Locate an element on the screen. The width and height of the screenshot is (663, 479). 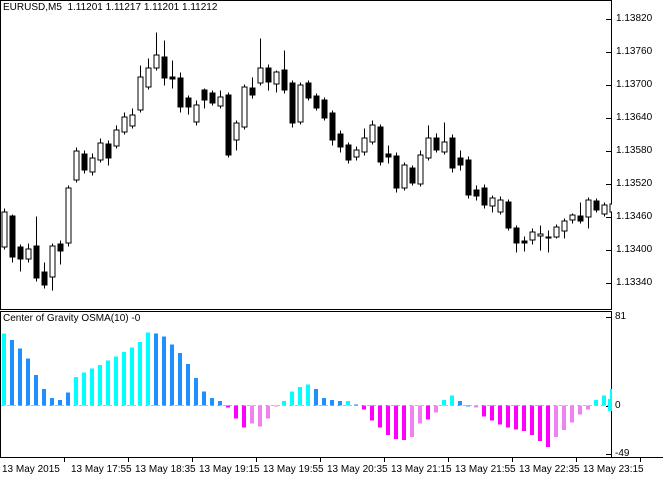
price-axis-label: 1.13340 is located at coordinates (634, 282).